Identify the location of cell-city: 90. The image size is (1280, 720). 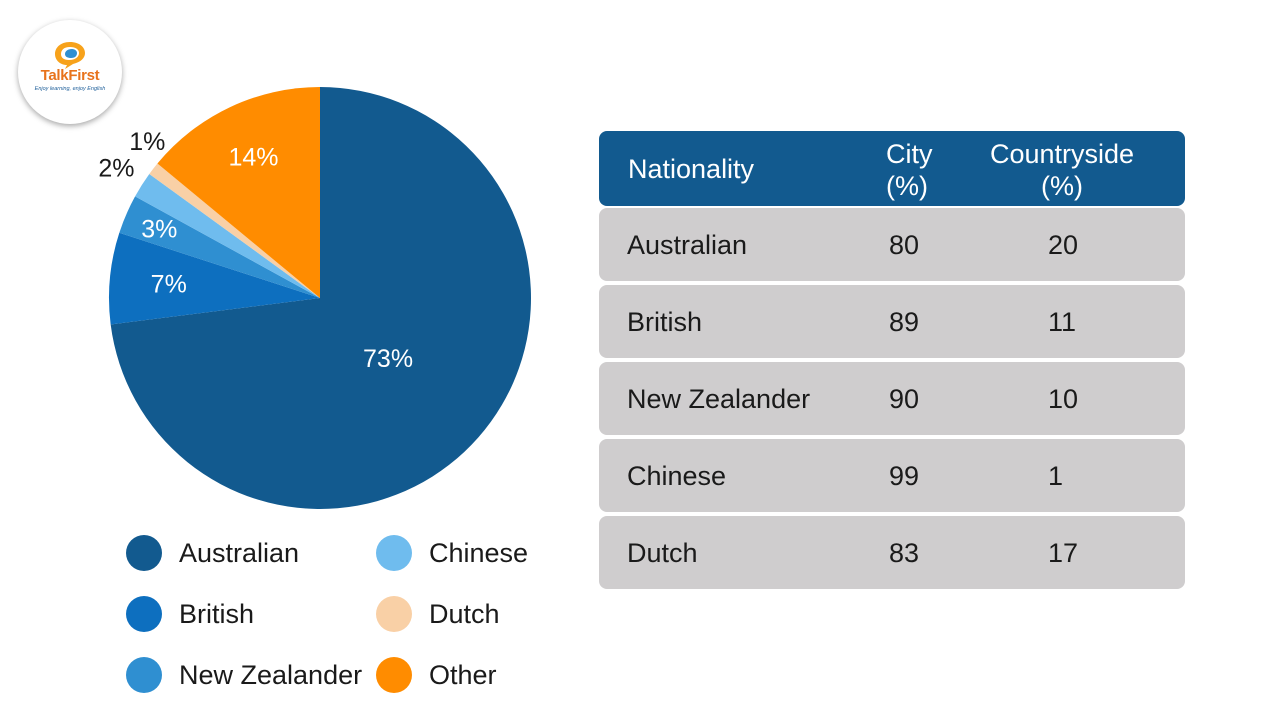
(904, 399).